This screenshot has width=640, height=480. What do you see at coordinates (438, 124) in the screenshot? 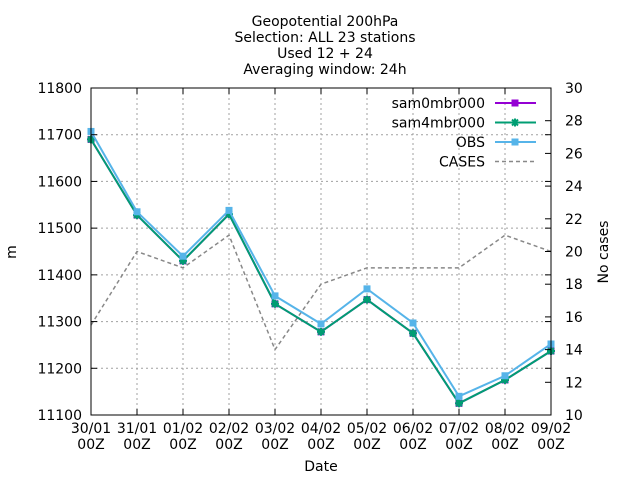
I see `legend-label: sam4mbr000` at bounding box center [438, 124].